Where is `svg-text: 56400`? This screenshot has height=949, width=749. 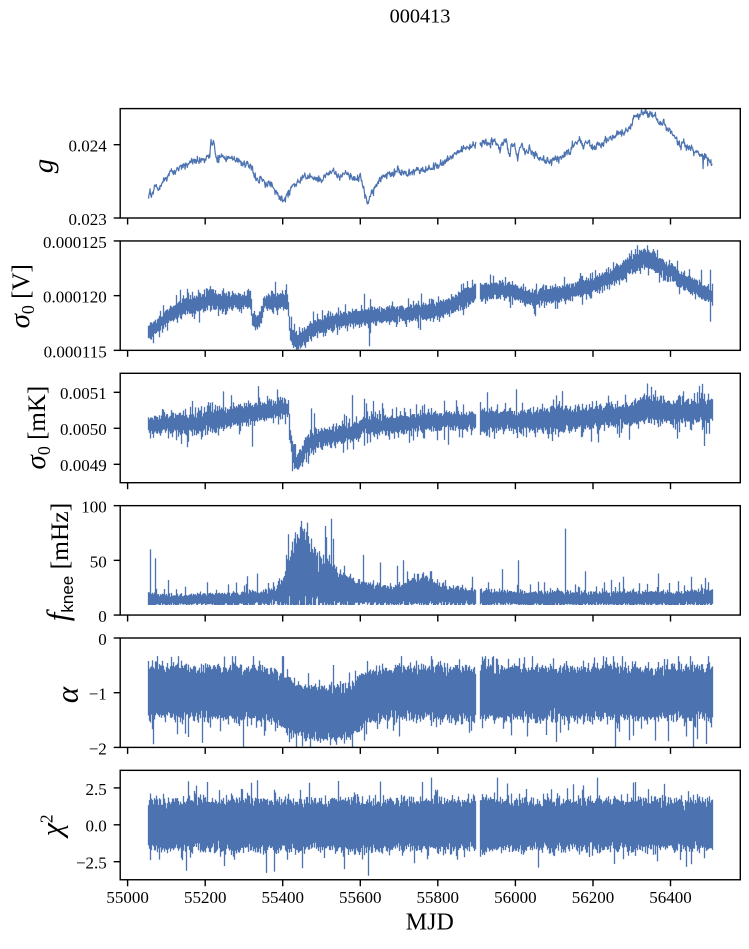
svg-text: 56400 is located at coordinates (670, 897).